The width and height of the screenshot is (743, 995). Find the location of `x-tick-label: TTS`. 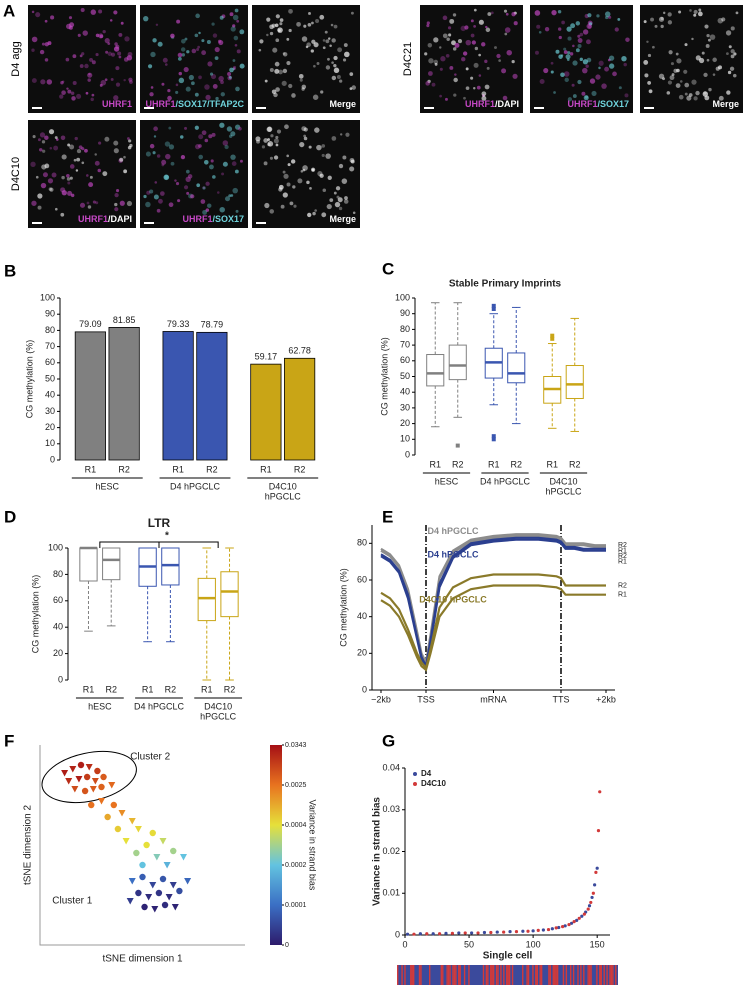

x-tick-label: TTS is located at coordinates (561, 699).